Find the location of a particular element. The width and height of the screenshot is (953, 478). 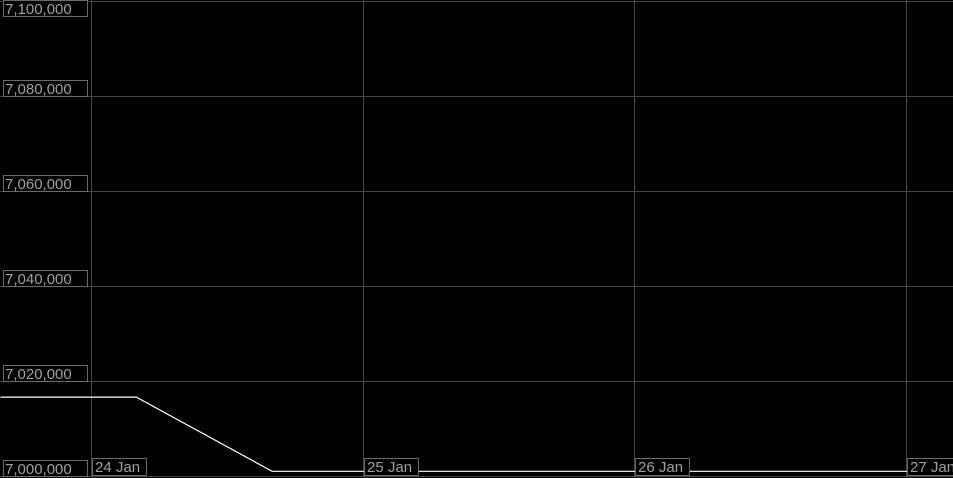

x-tick-label: 25 Jan is located at coordinates (389, 467).